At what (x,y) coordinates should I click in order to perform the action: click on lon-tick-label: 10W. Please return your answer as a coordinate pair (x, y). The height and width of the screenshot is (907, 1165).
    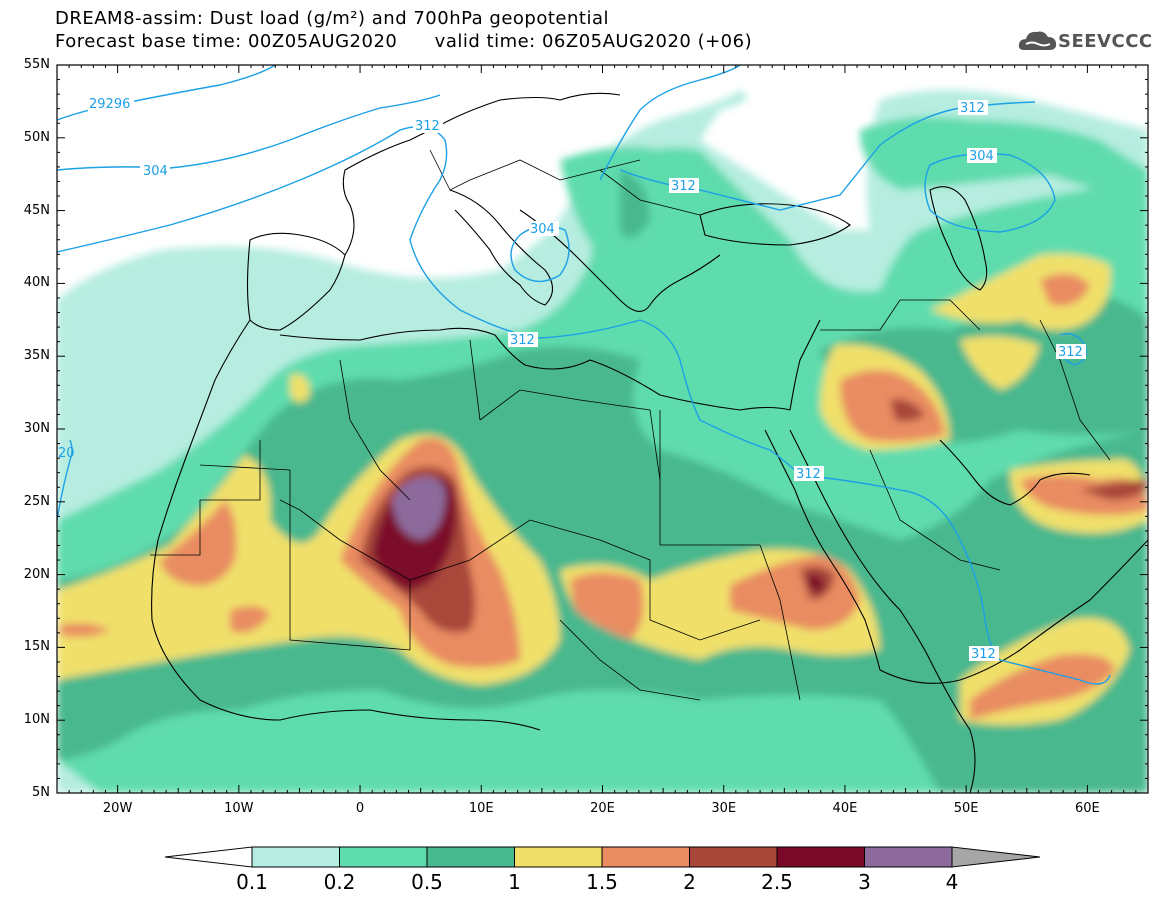
    Looking at the image, I should click on (239, 808).